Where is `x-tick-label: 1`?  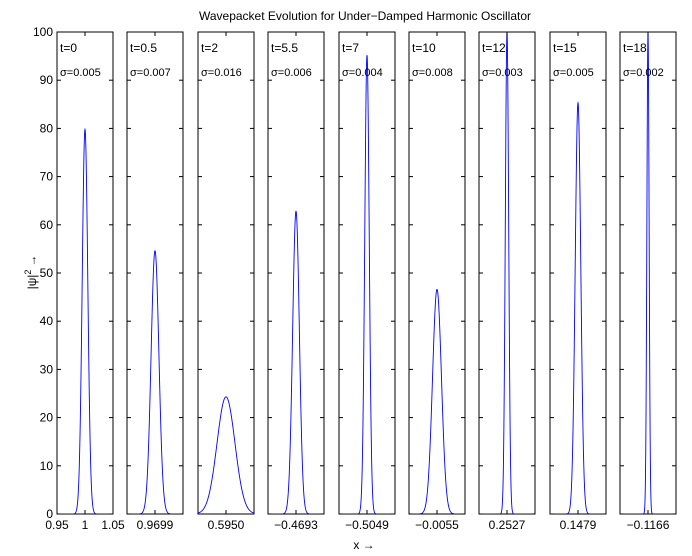
x-tick-label: 1 is located at coordinates (85, 525).